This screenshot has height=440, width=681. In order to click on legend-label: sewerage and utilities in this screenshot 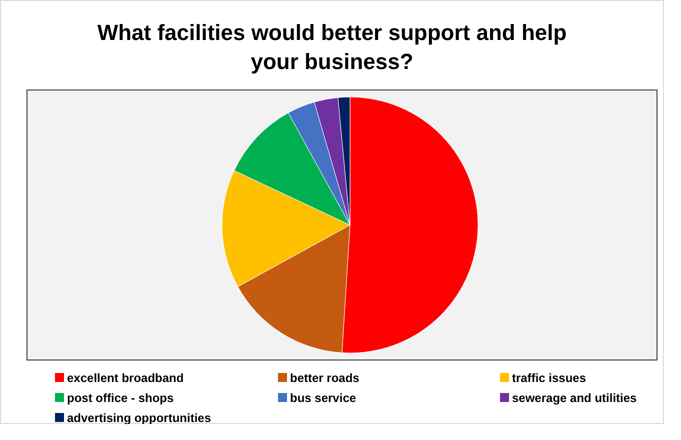, I will do `click(575, 398)`.